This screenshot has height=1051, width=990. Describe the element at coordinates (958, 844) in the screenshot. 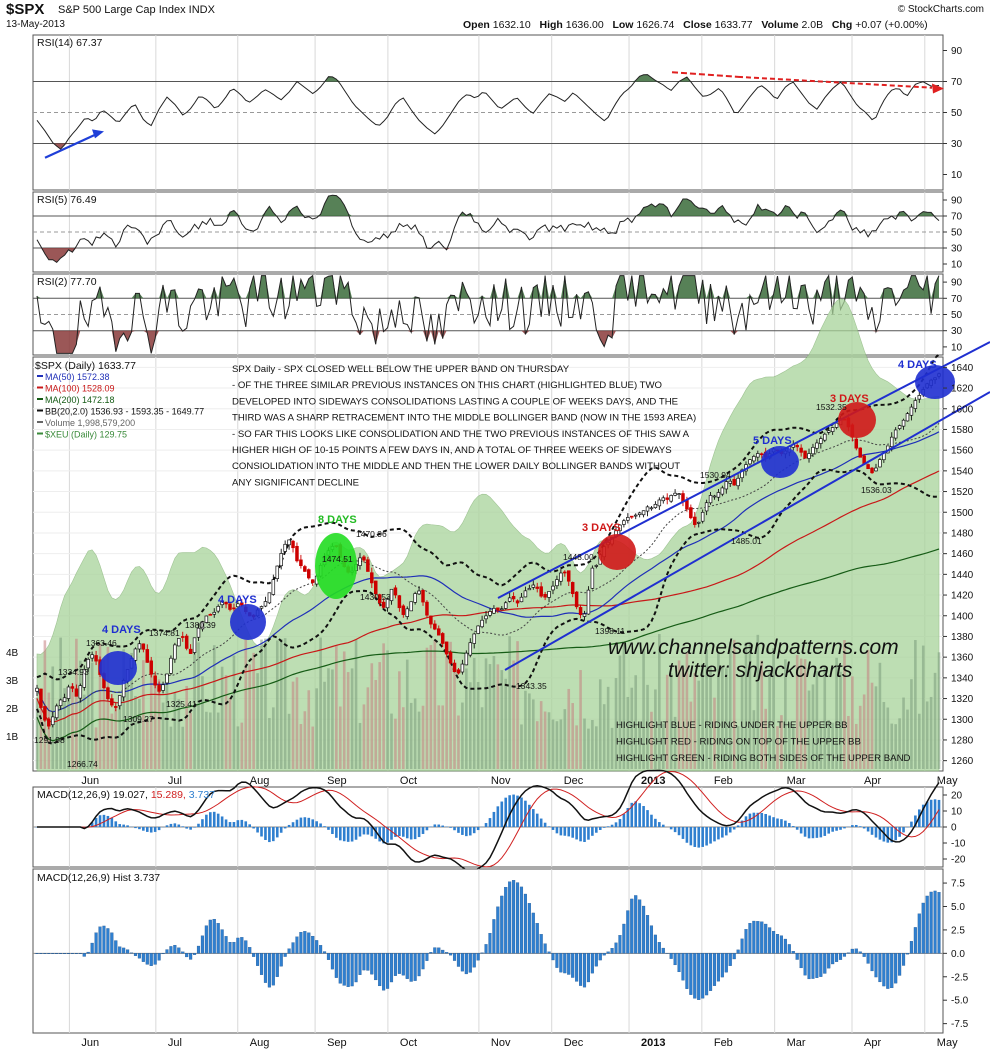

I see `y-tick-label: -10` at that location.